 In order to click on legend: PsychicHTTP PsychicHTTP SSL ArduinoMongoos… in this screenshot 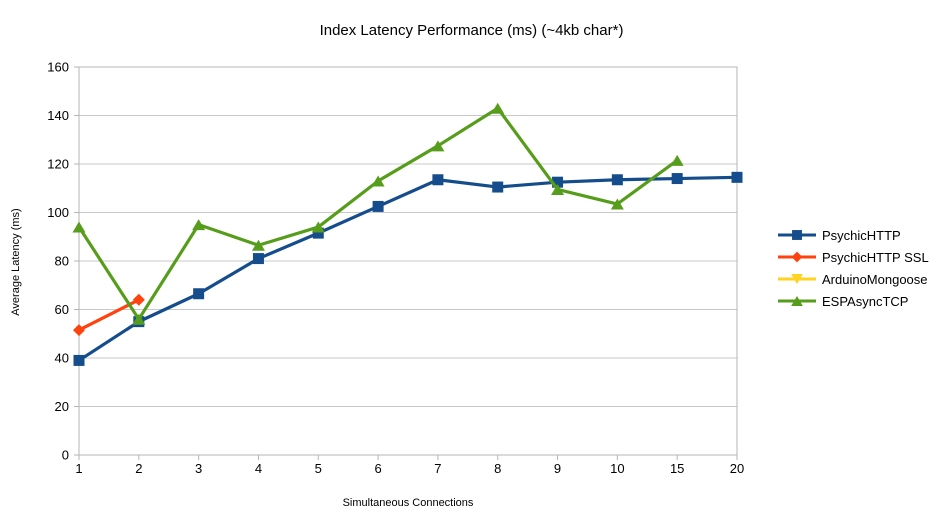, I will do `click(853, 268)`.